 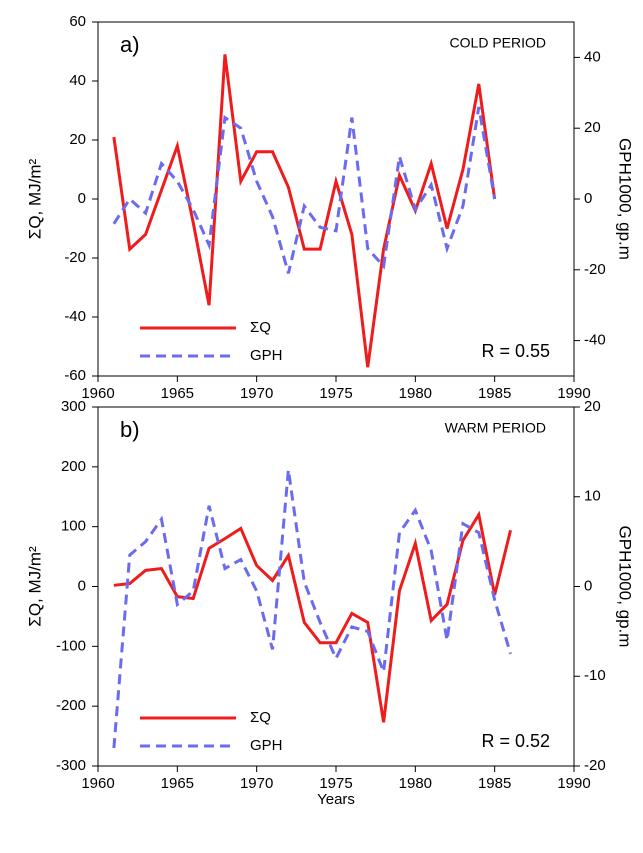 I want to click on y-tick-label: -60, so click(x=75, y=375).